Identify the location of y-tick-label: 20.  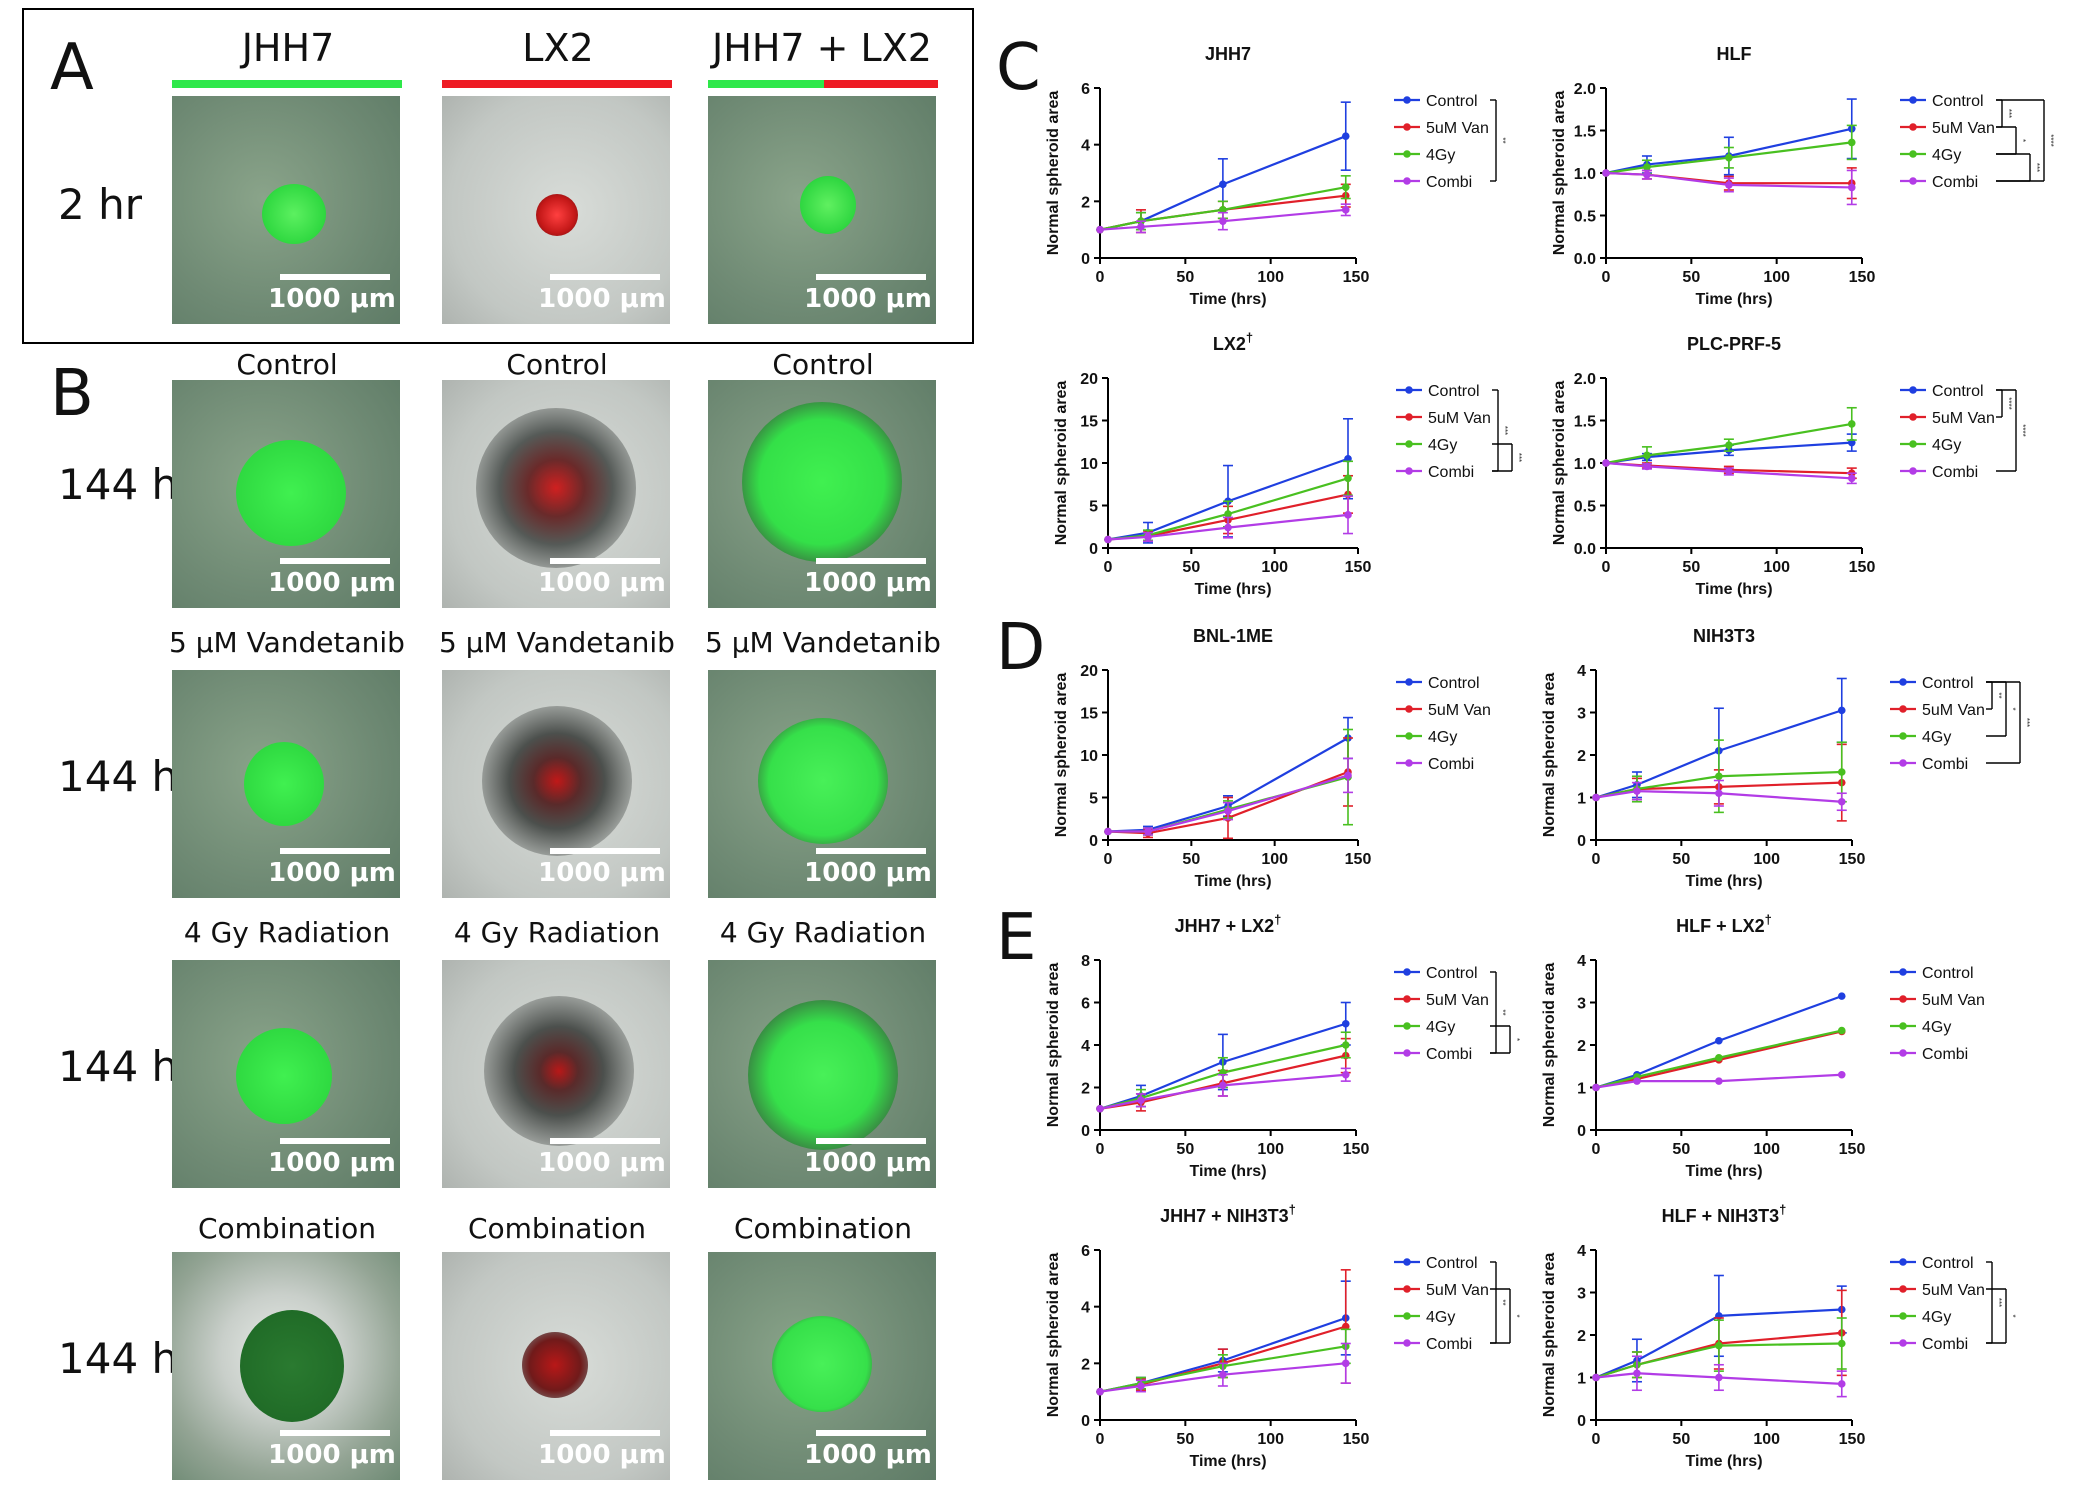
(1089, 671).